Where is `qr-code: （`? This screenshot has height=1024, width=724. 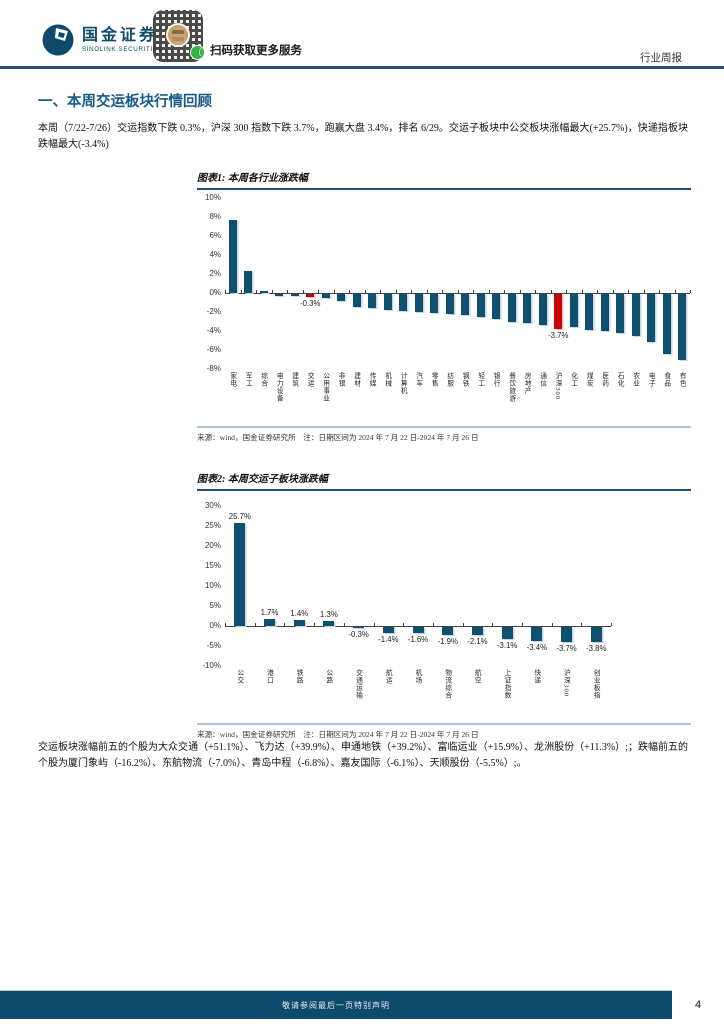 qr-code: （ is located at coordinates (179, 36).